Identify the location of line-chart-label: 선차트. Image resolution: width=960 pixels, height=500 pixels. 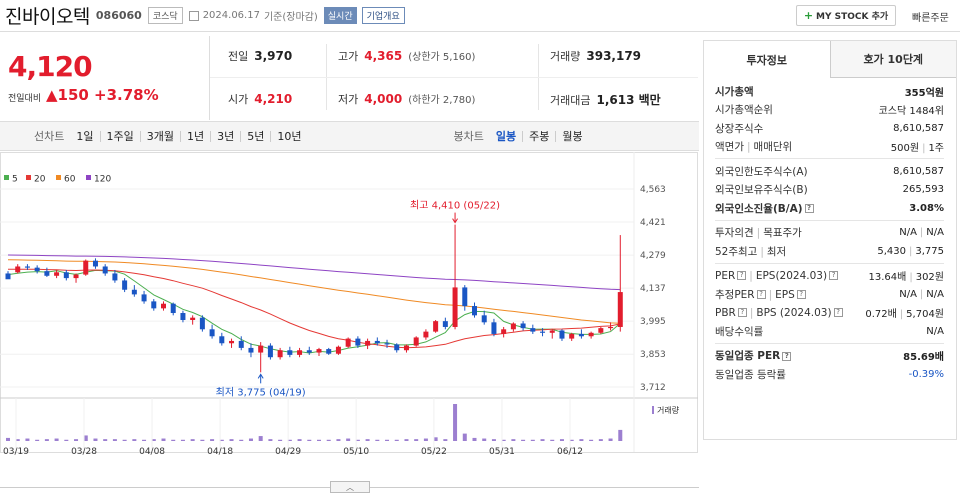
(49, 136).